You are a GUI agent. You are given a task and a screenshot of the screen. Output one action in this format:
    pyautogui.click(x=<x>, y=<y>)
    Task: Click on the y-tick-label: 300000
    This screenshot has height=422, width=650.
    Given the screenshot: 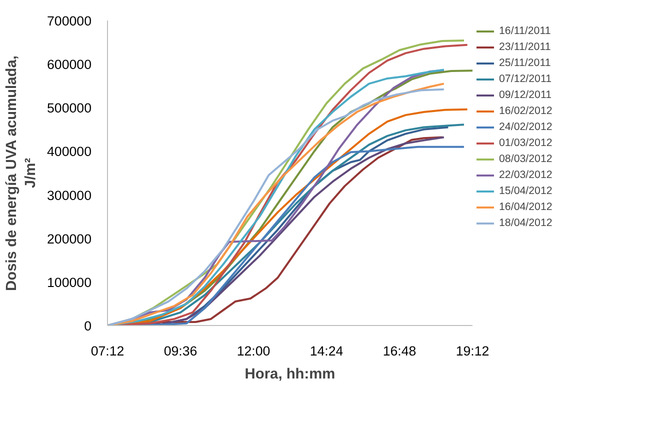 What is the action you would take?
    pyautogui.click(x=69, y=195)
    